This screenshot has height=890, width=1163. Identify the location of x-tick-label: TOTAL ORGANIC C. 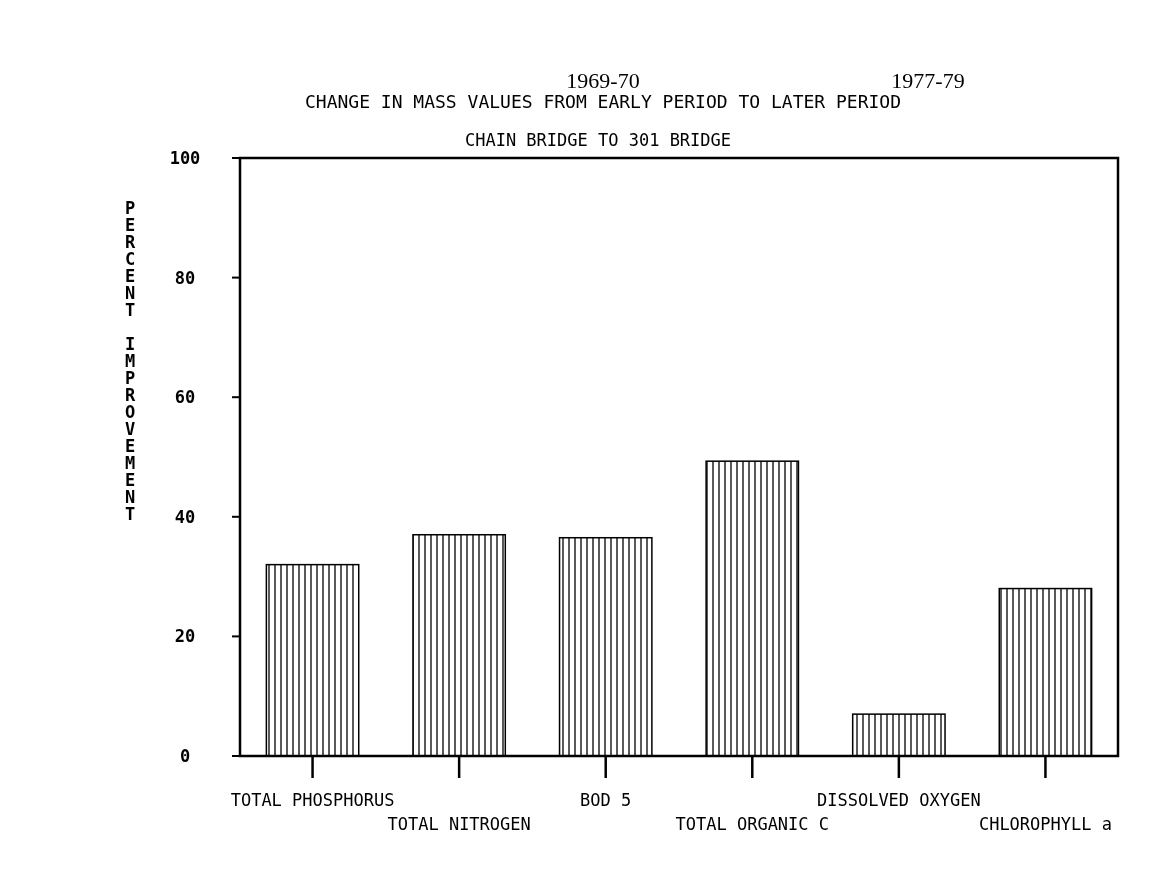
(752, 824).